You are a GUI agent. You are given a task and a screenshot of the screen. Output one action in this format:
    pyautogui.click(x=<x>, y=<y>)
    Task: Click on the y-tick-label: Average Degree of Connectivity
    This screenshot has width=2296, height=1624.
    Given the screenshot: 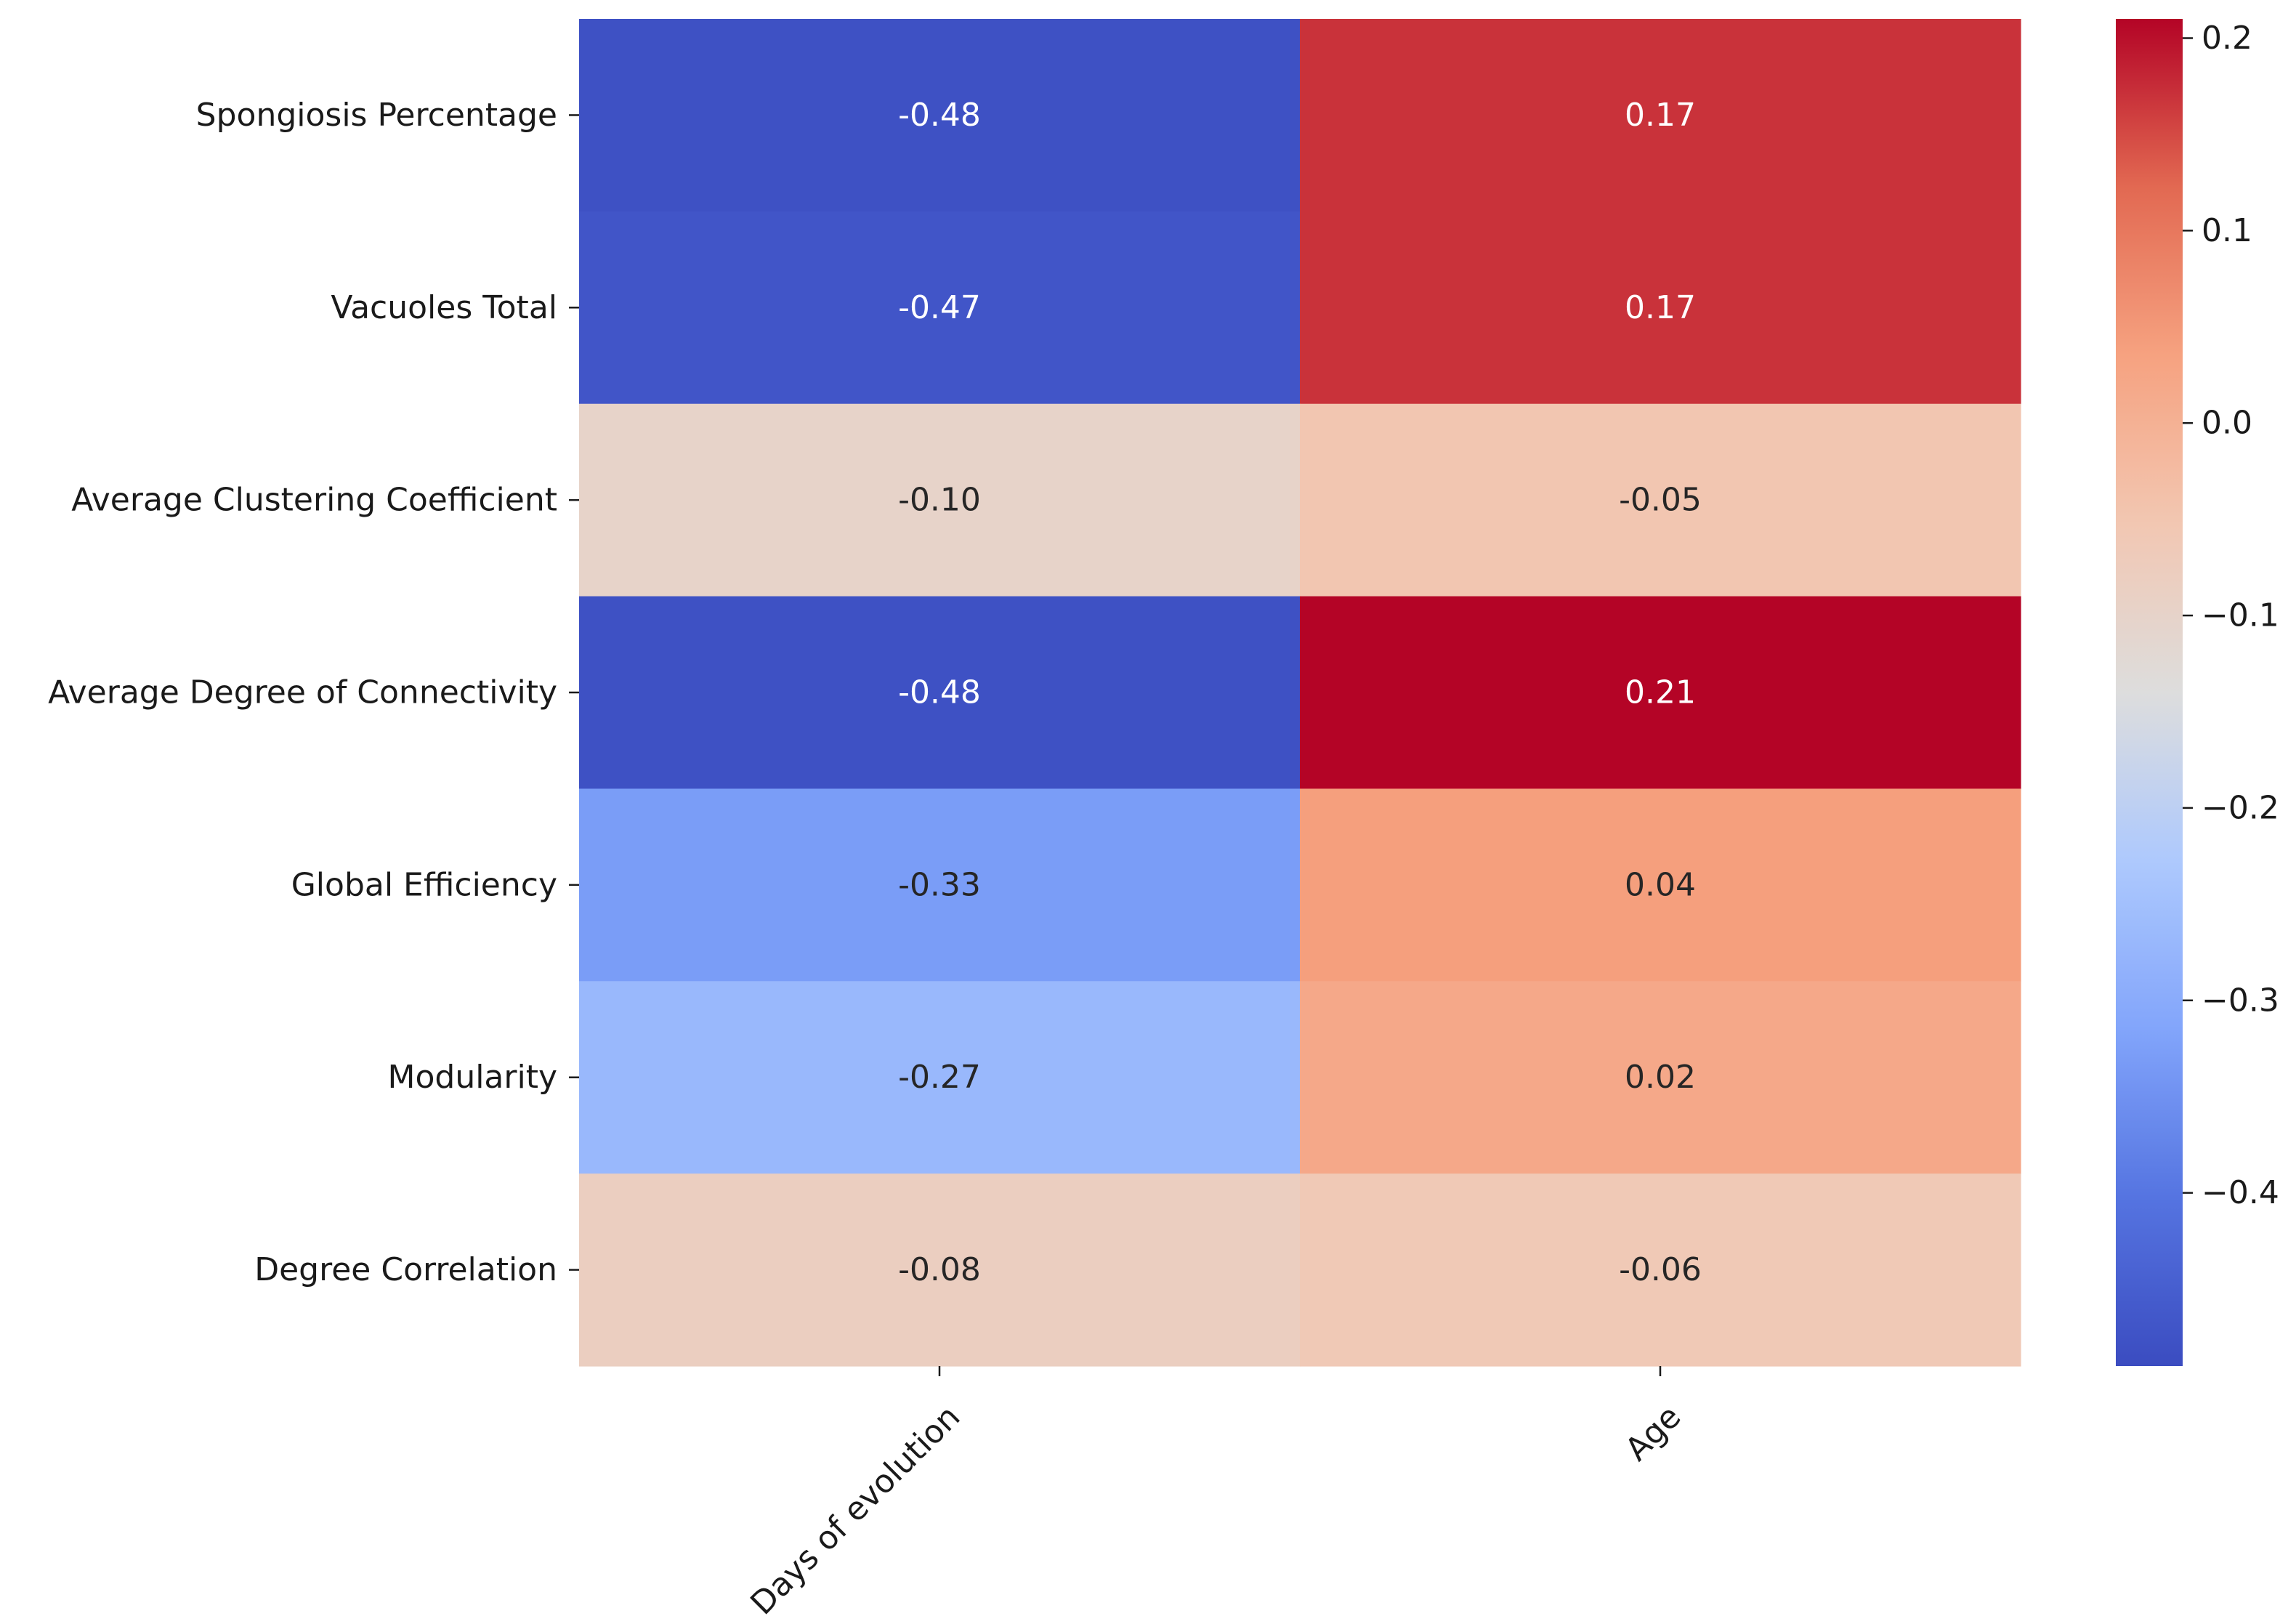 What is the action you would take?
    pyautogui.click(x=302, y=692)
    